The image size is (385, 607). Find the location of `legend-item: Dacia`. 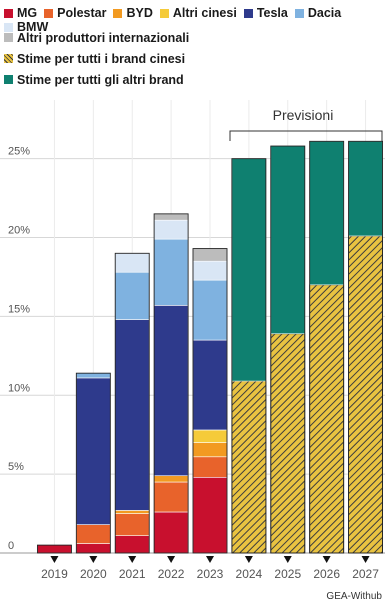

legend-item: Dacia is located at coordinates (318, 13).